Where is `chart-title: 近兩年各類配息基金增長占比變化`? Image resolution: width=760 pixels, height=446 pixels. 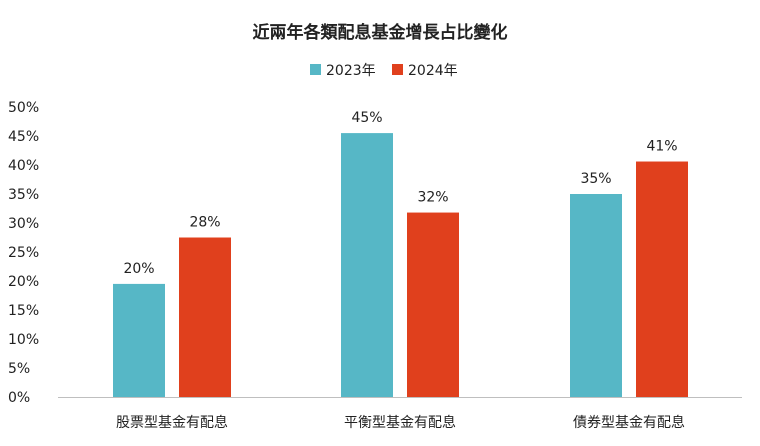
chart-title: 近兩年各類配息基金增長占比變化 is located at coordinates (380, 32).